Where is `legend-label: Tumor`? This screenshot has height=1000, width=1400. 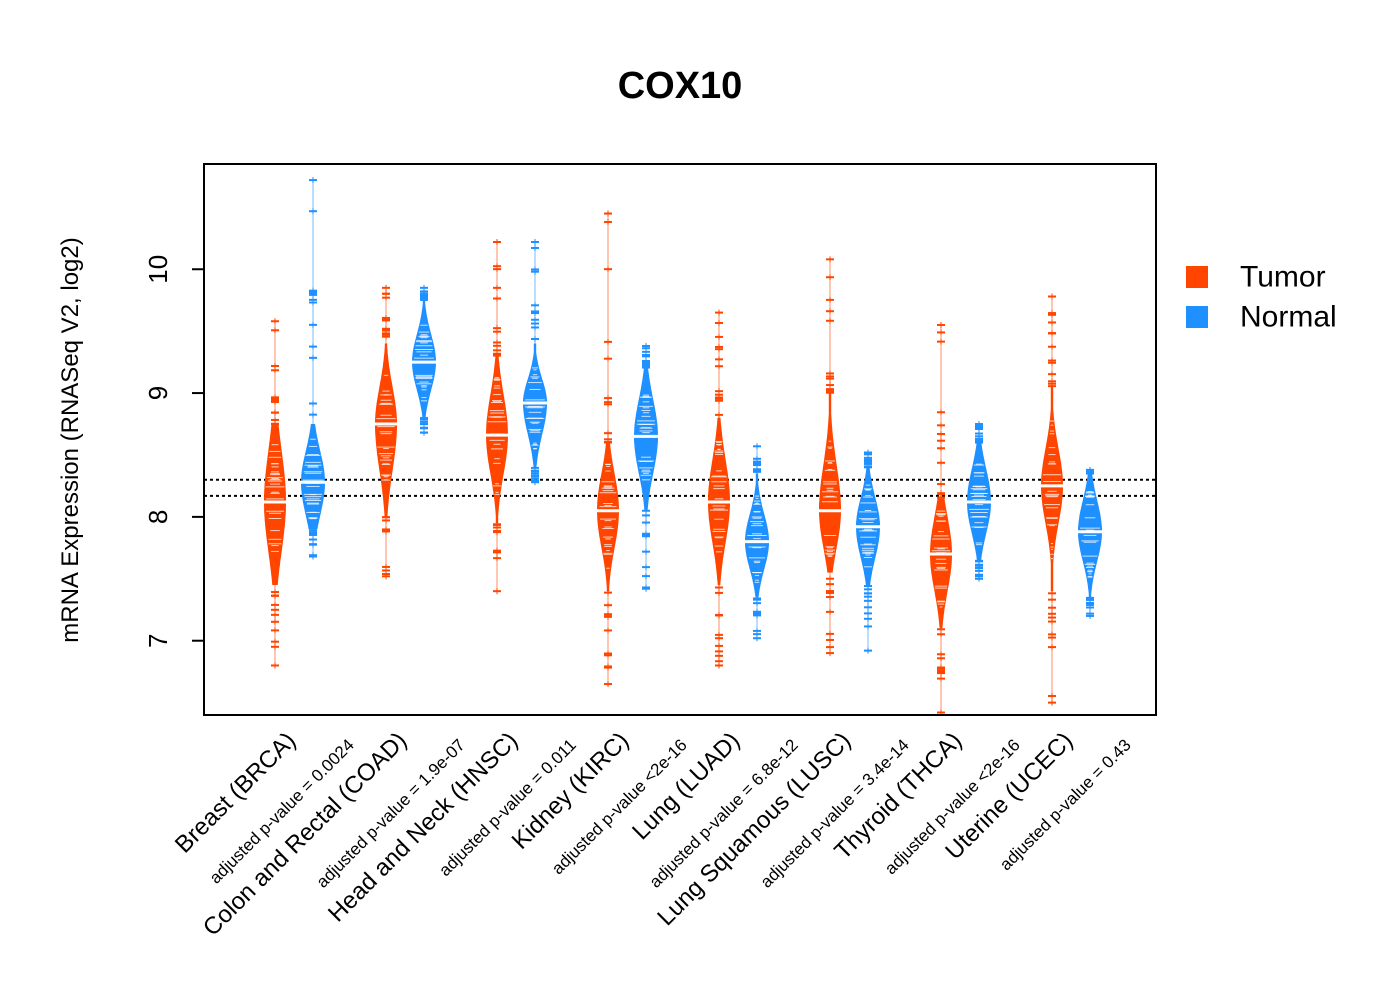 legend-label: Tumor is located at coordinates (1283, 277).